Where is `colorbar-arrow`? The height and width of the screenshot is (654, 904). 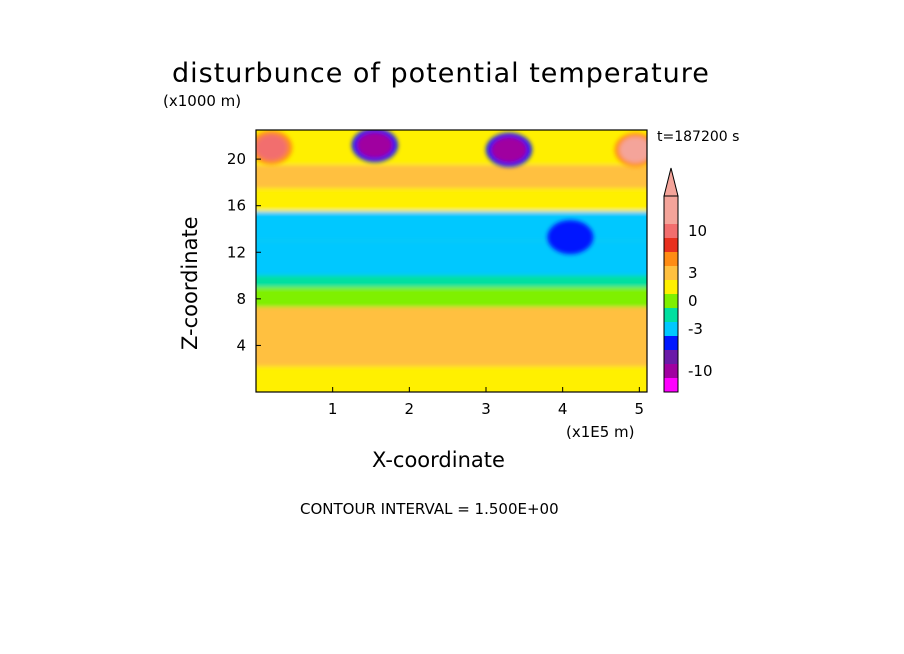
colorbar-arrow is located at coordinates (671, 182).